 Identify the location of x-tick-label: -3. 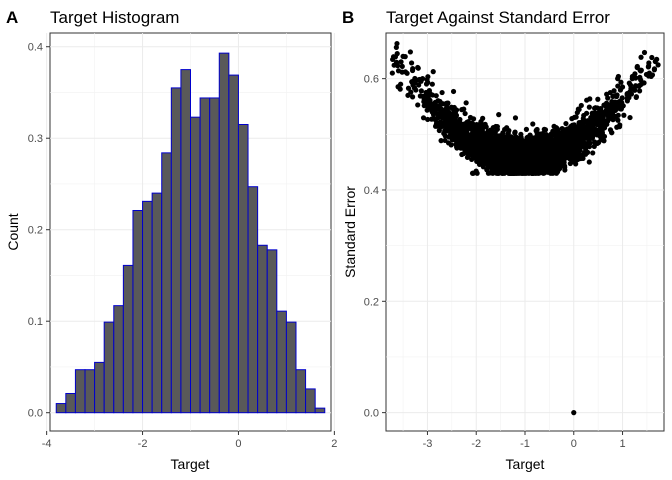
(428, 444).